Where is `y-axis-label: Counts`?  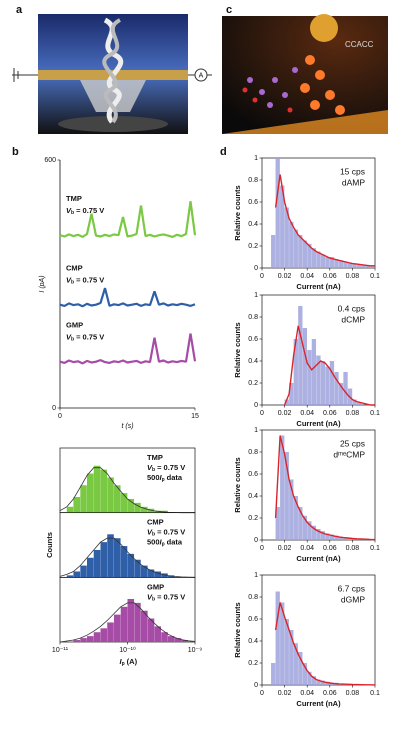 y-axis-label: Counts is located at coordinates (49, 545).